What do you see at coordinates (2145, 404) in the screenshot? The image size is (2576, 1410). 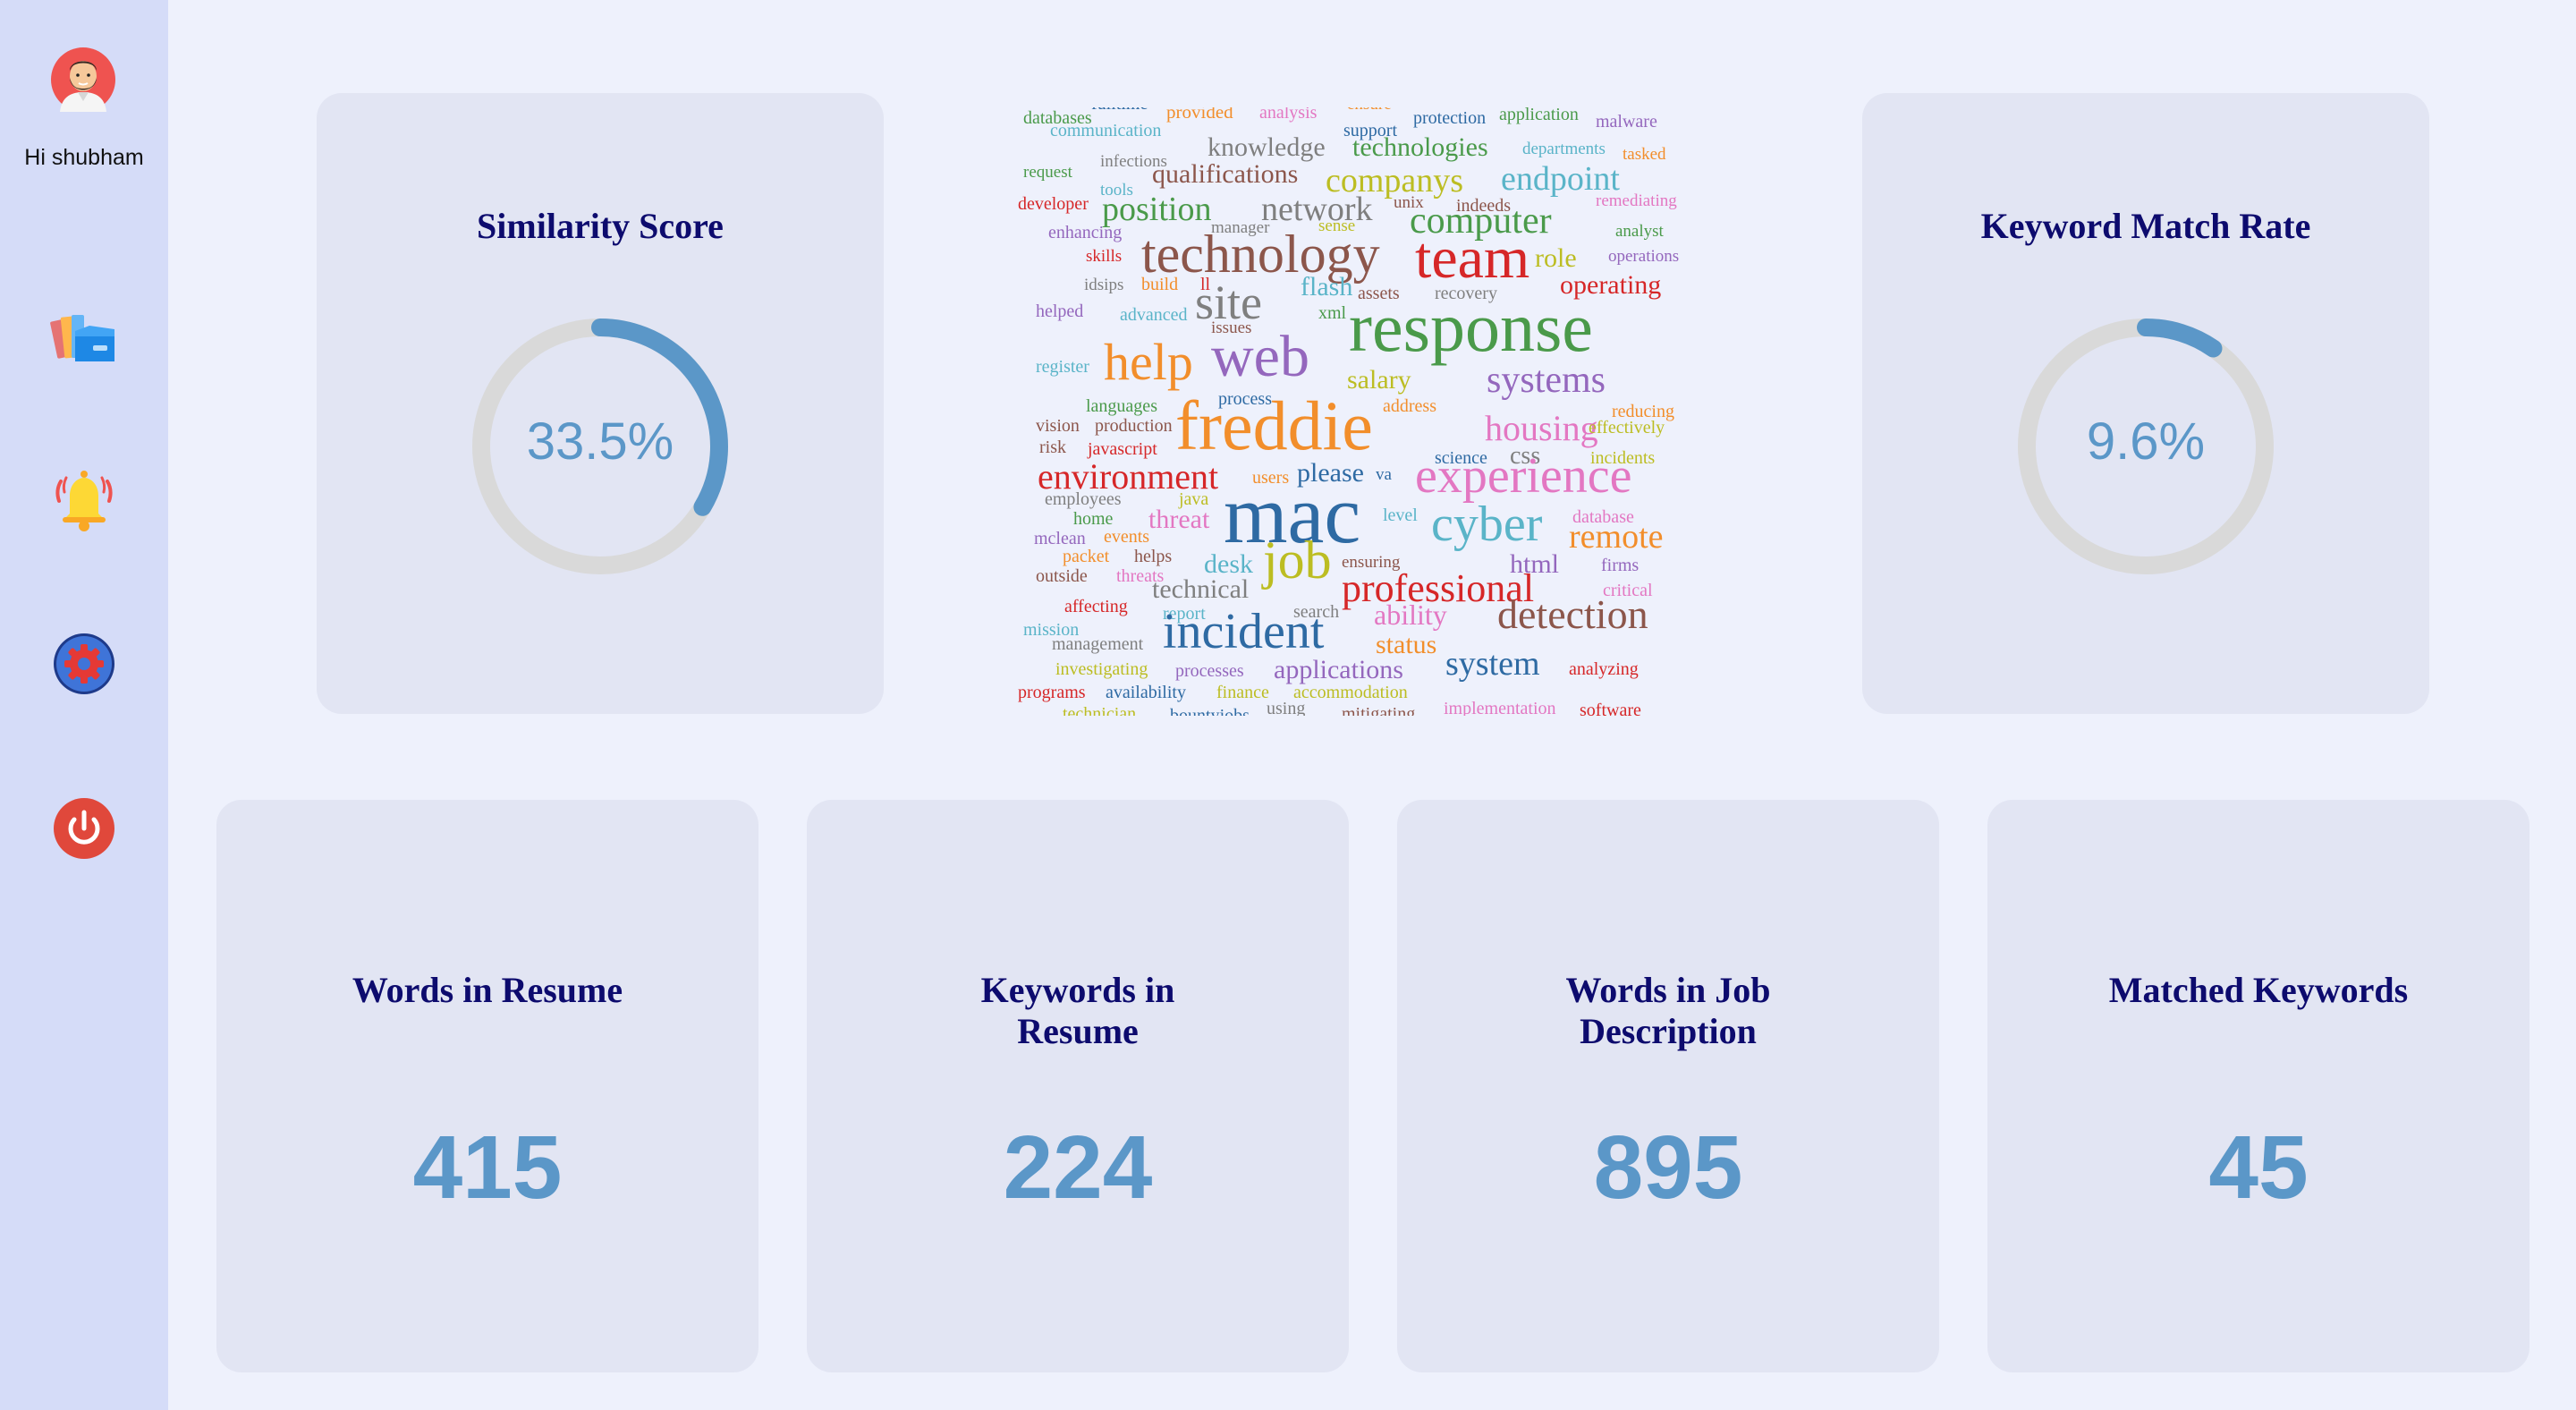 I see `keyword-match-card: Keyword Match Rate 9.6%` at bounding box center [2145, 404].